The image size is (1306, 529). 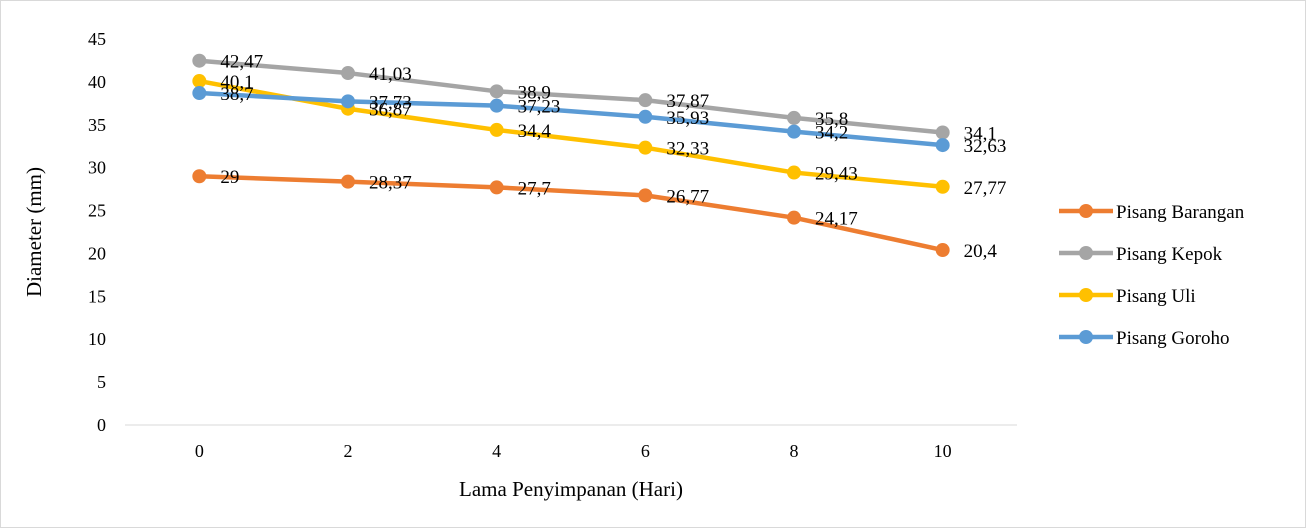 What do you see at coordinates (794, 451) in the screenshot?
I see `x-tick-label: 8` at bounding box center [794, 451].